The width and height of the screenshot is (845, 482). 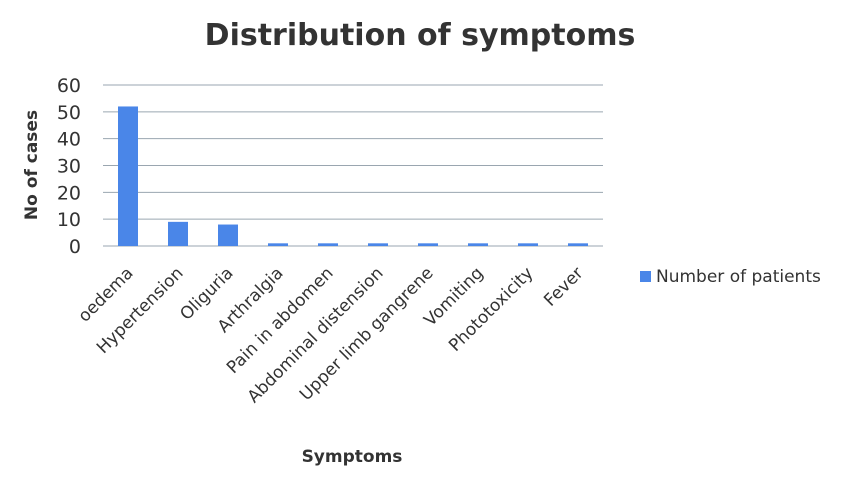 What do you see at coordinates (69, 113) in the screenshot?
I see `y-tick-label: 50` at bounding box center [69, 113].